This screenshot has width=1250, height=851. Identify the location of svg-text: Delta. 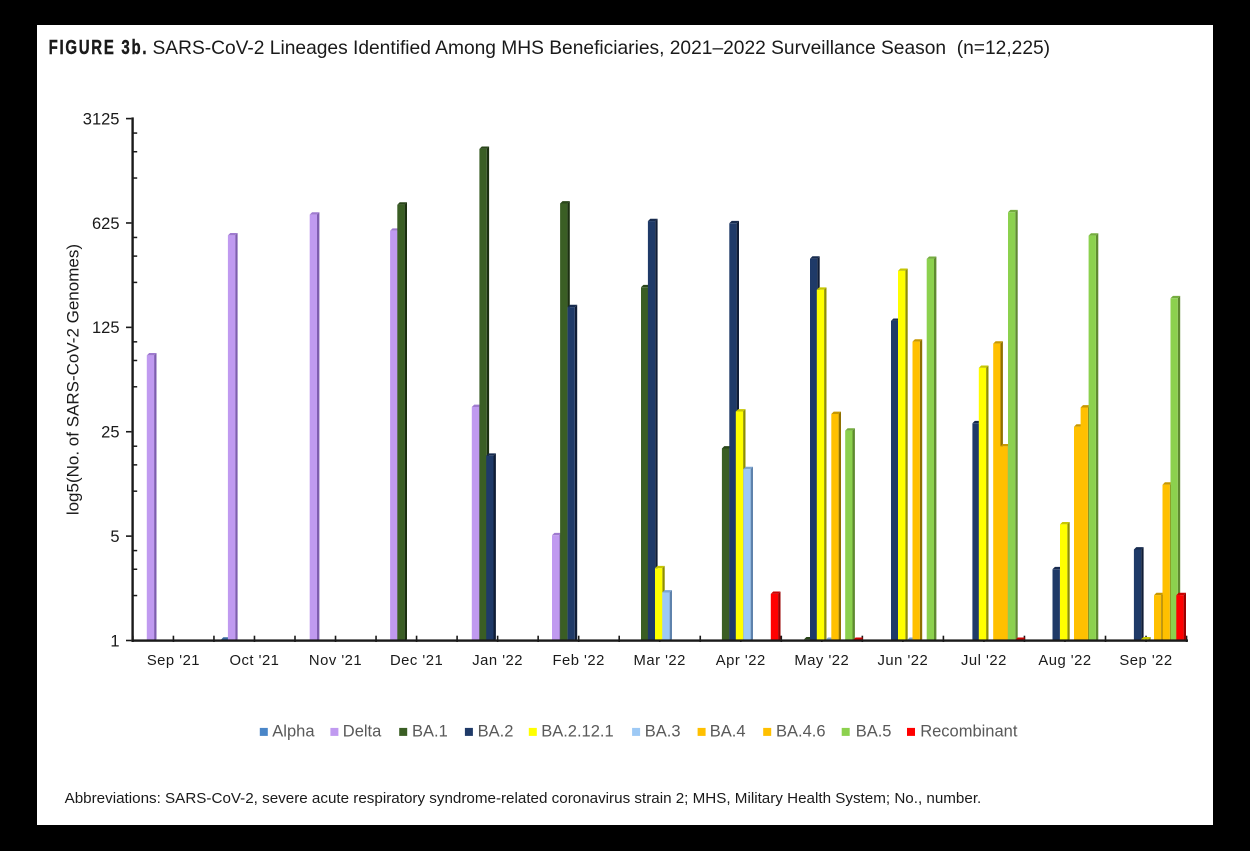
(362, 732).